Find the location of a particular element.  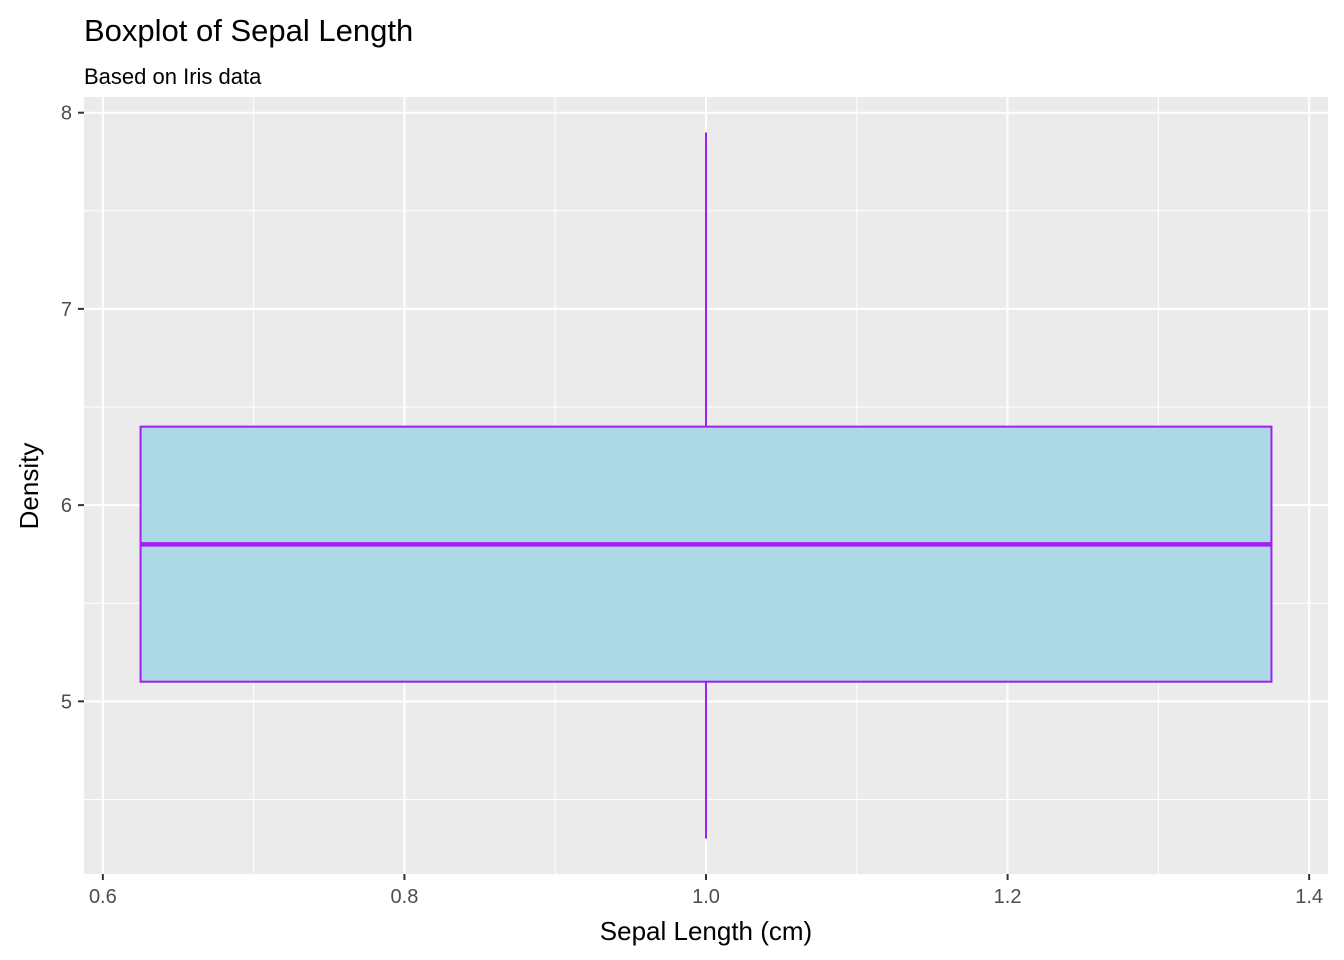

y-axis-ticks: 5 6 7 8 is located at coordinates (72, 408).